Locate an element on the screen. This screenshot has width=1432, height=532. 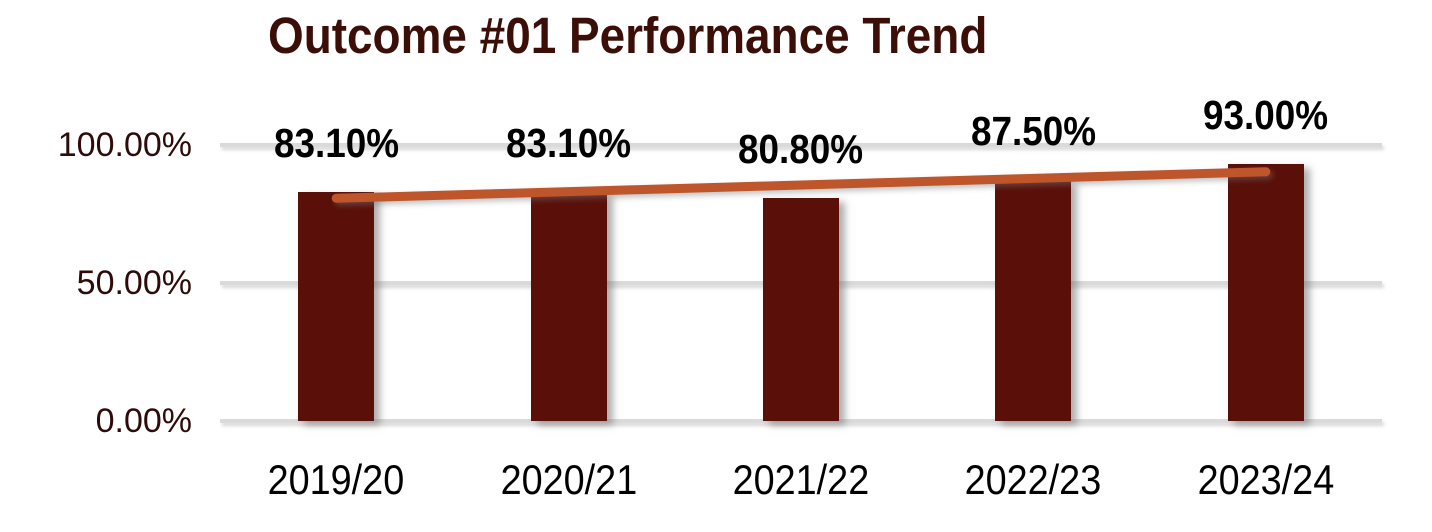
chart-title-text: Outcome #01 Performance Trend is located at coordinates (628, 35).